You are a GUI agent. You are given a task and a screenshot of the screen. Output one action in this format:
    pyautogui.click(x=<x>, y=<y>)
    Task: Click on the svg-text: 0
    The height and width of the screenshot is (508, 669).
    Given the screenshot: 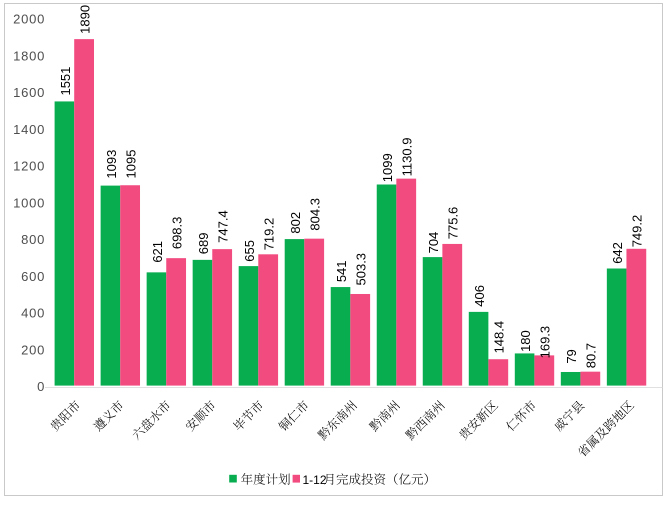 What is the action you would take?
    pyautogui.click(x=41, y=386)
    